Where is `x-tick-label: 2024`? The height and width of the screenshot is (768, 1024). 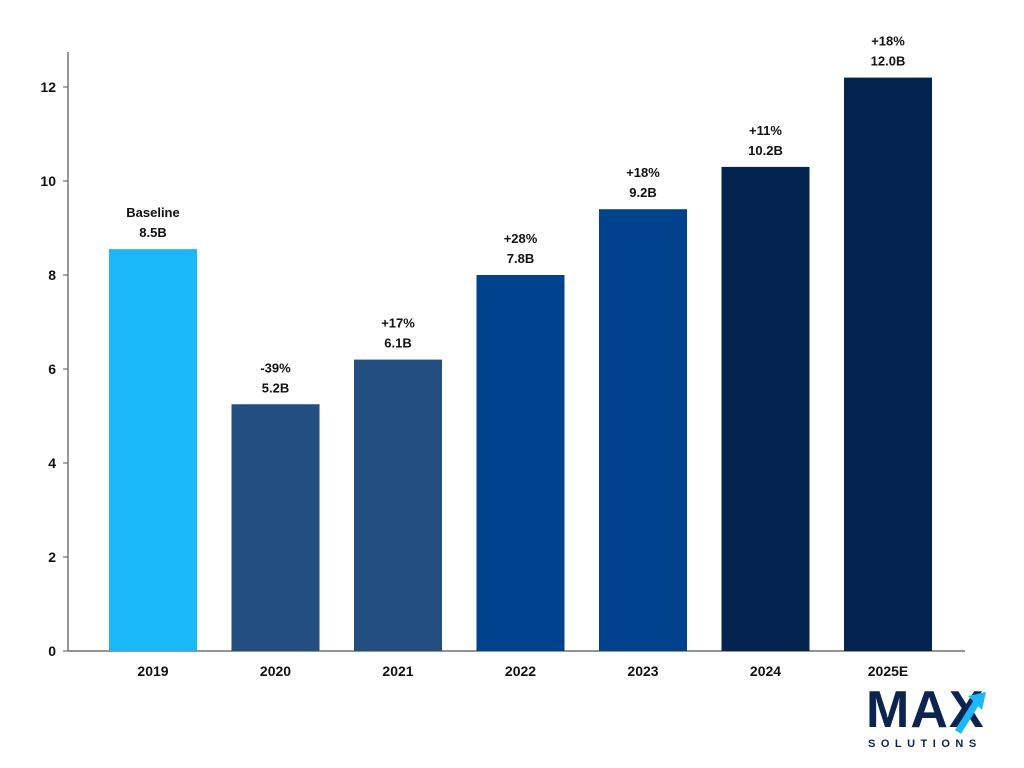
x-tick-label: 2024 is located at coordinates (765, 671).